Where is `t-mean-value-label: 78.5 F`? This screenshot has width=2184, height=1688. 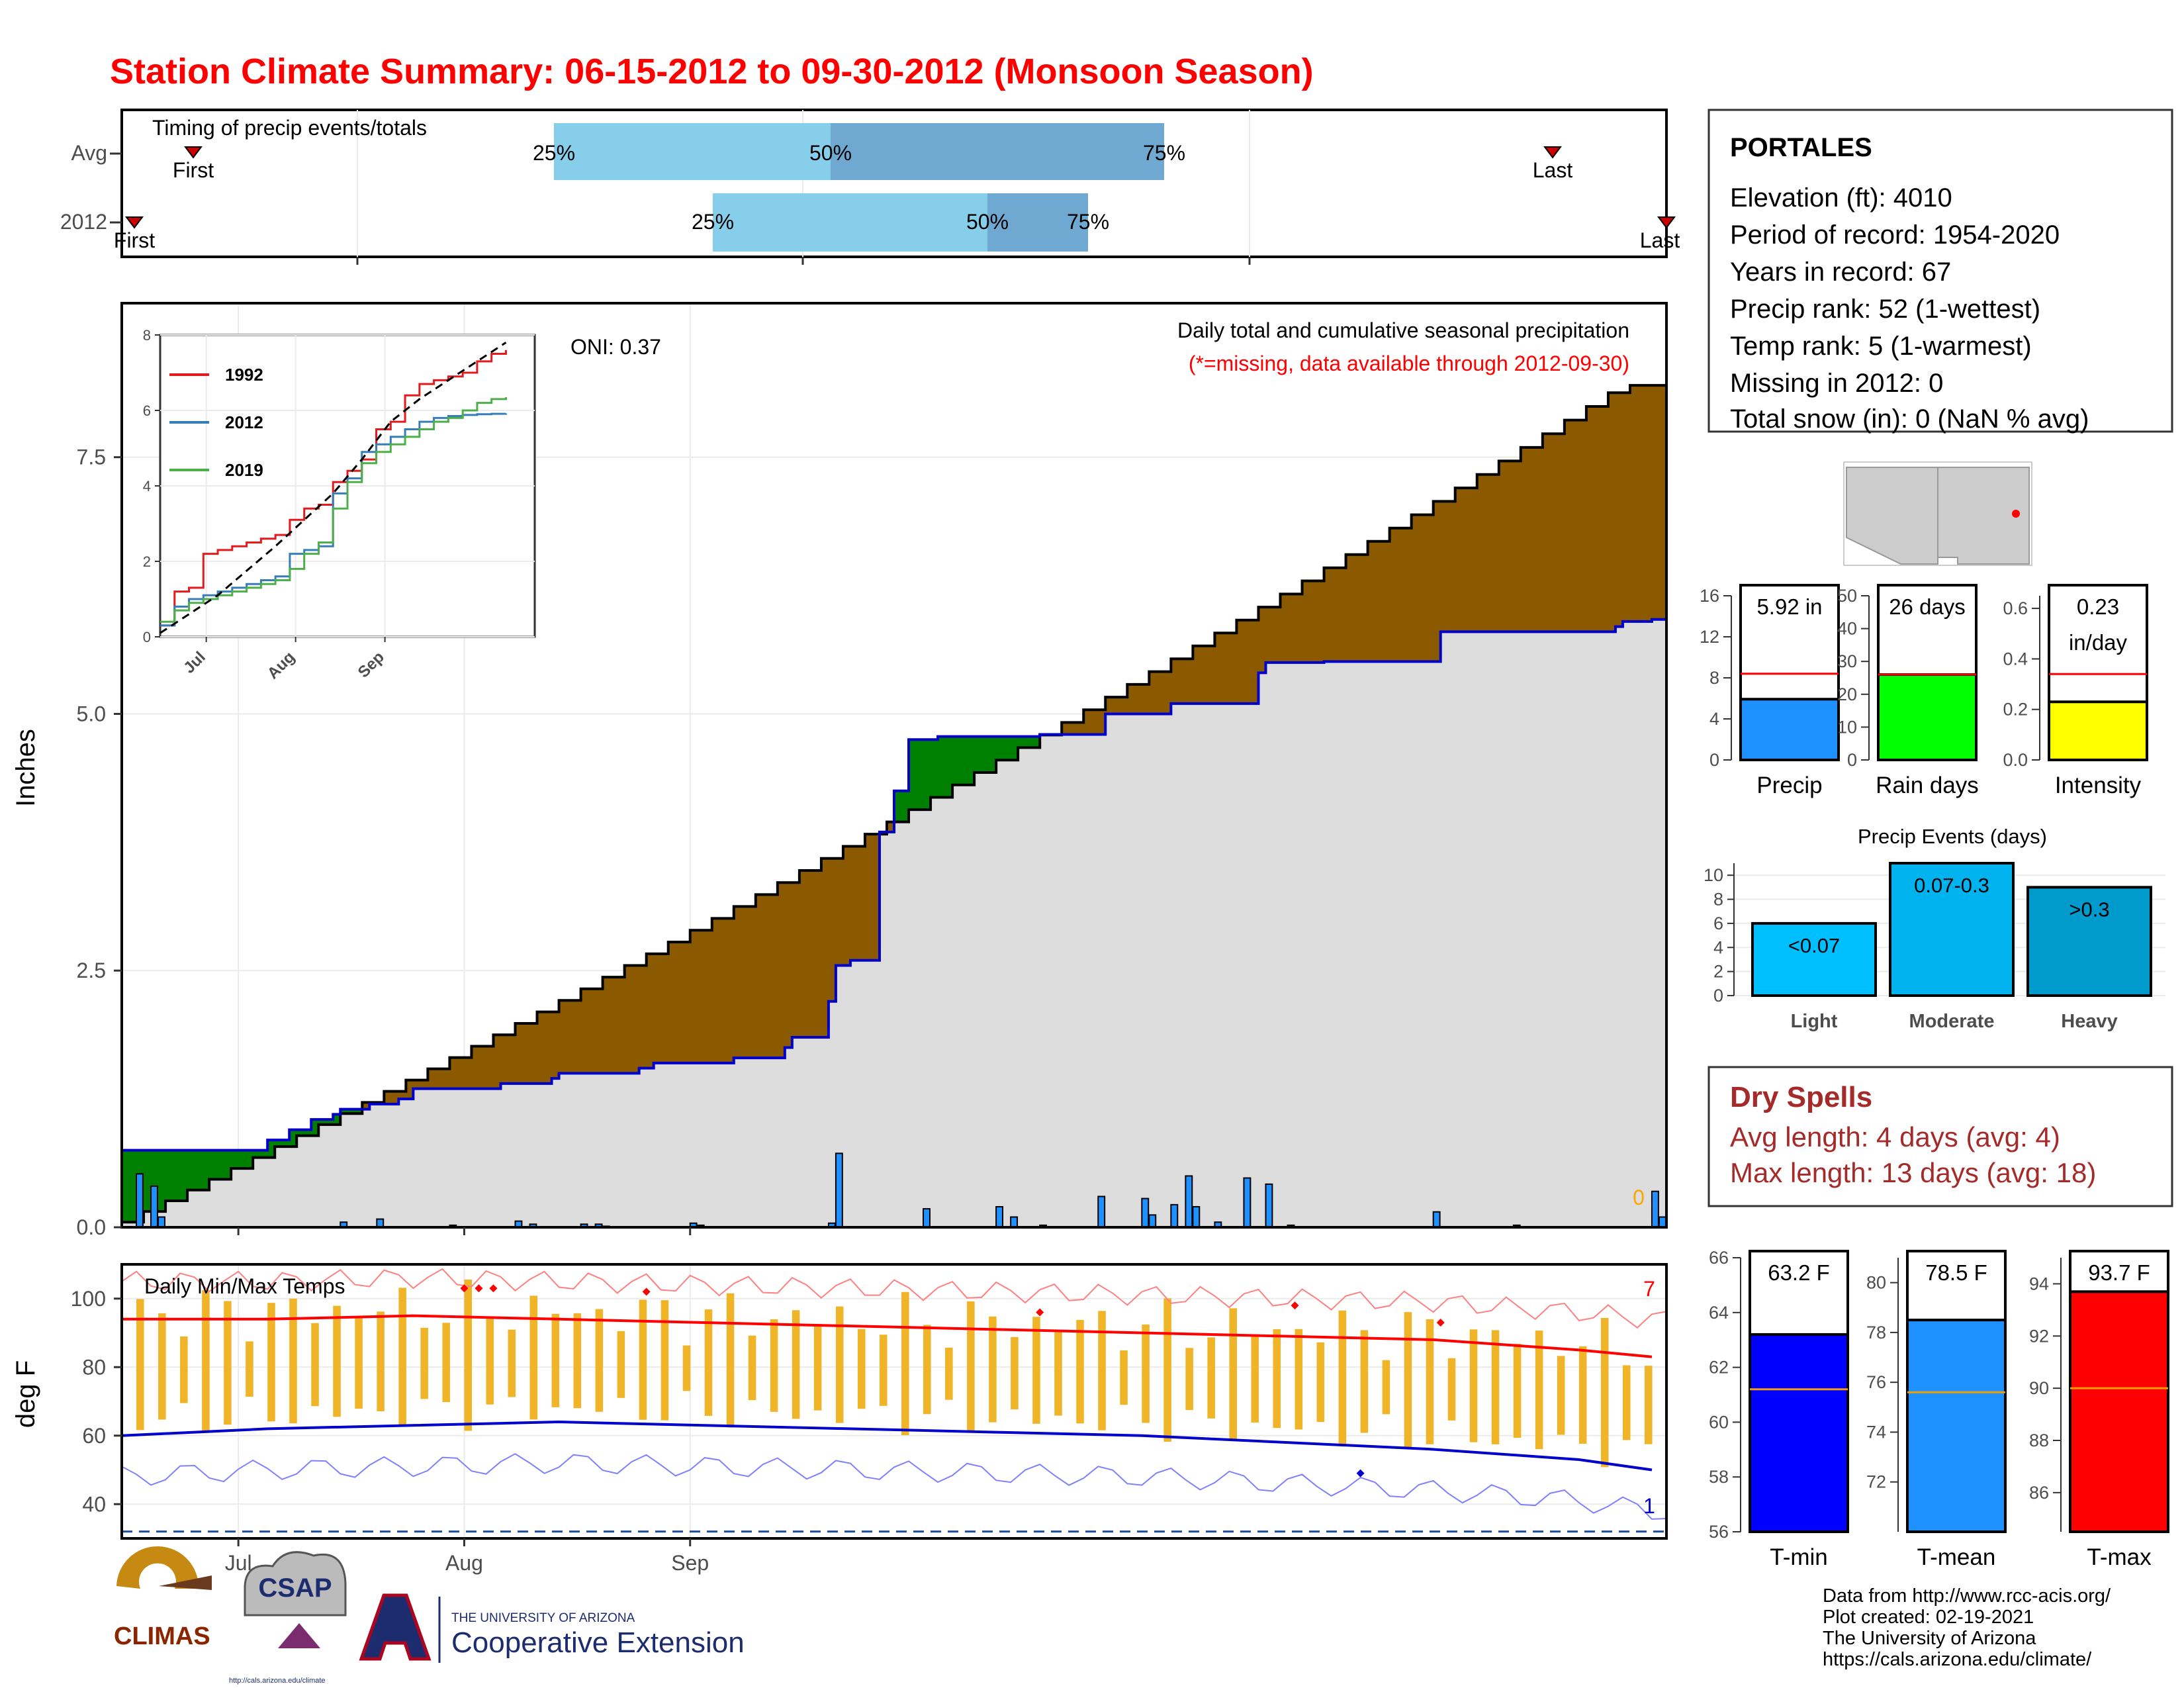
t-mean-value-label: 78.5 F is located at coordinates (1956, 1272).